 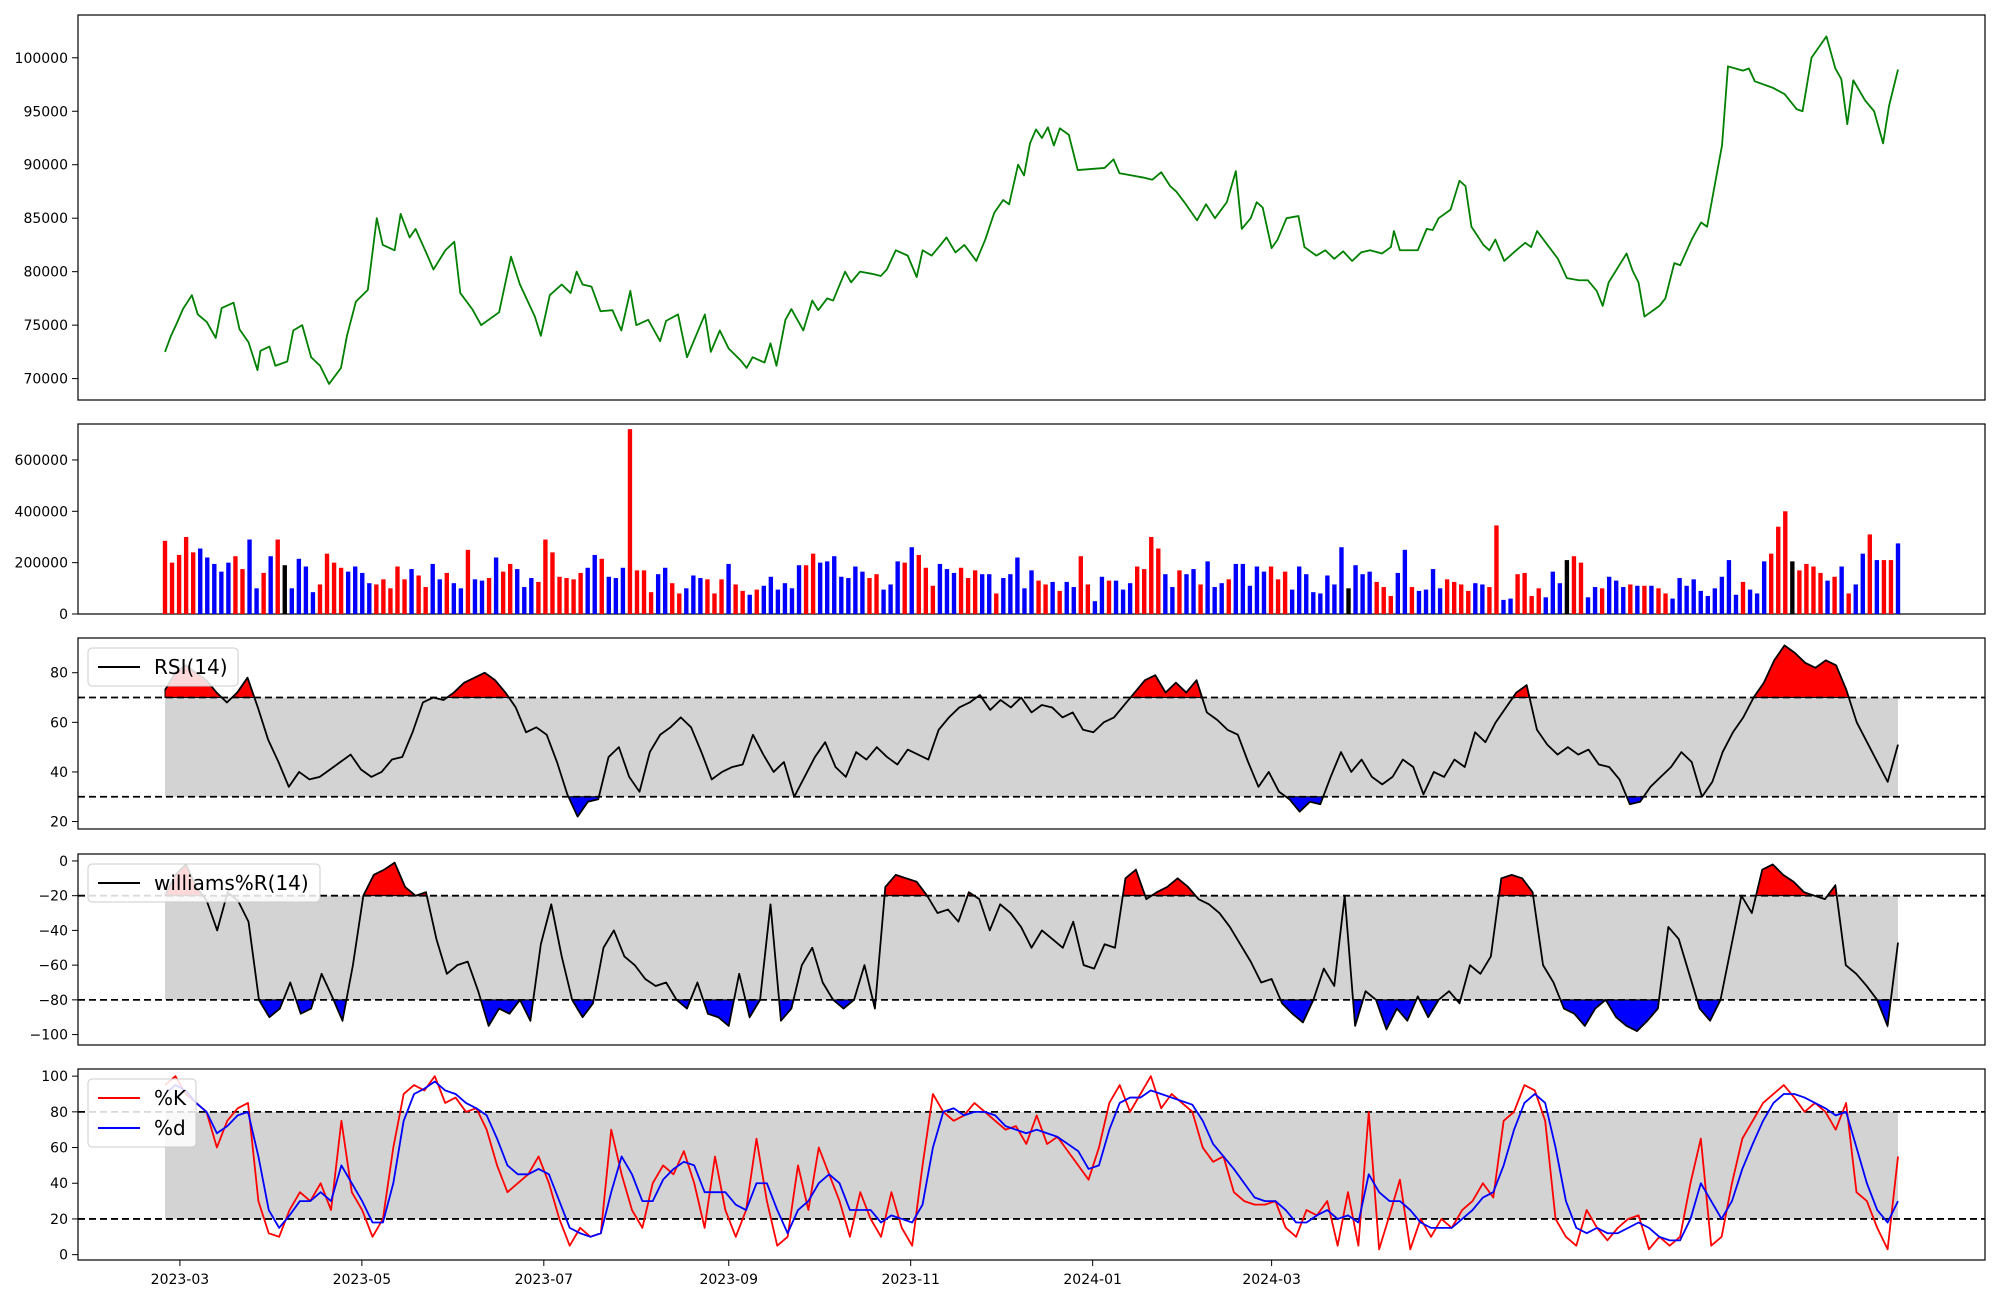 I want to click on stochastic-legend-label: %K, so click(x=170, y=1098).